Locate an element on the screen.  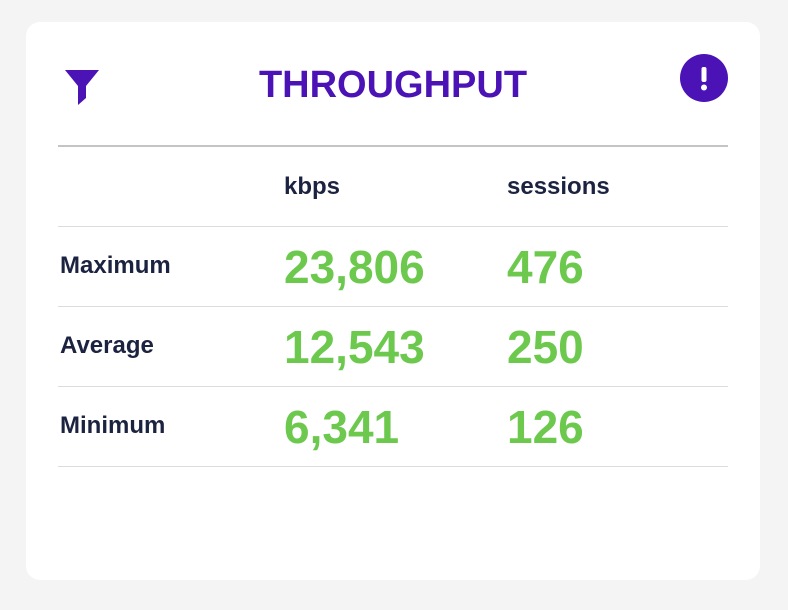
column-header: sessions is located at coordinates (558, 186).